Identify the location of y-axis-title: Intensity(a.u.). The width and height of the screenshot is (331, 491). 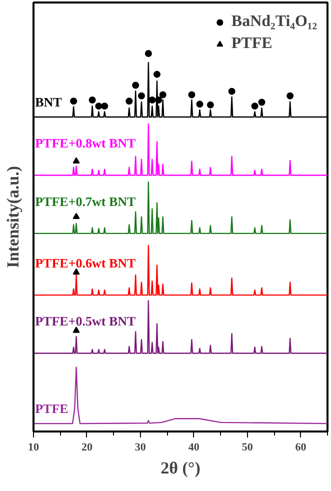
(13, 217).